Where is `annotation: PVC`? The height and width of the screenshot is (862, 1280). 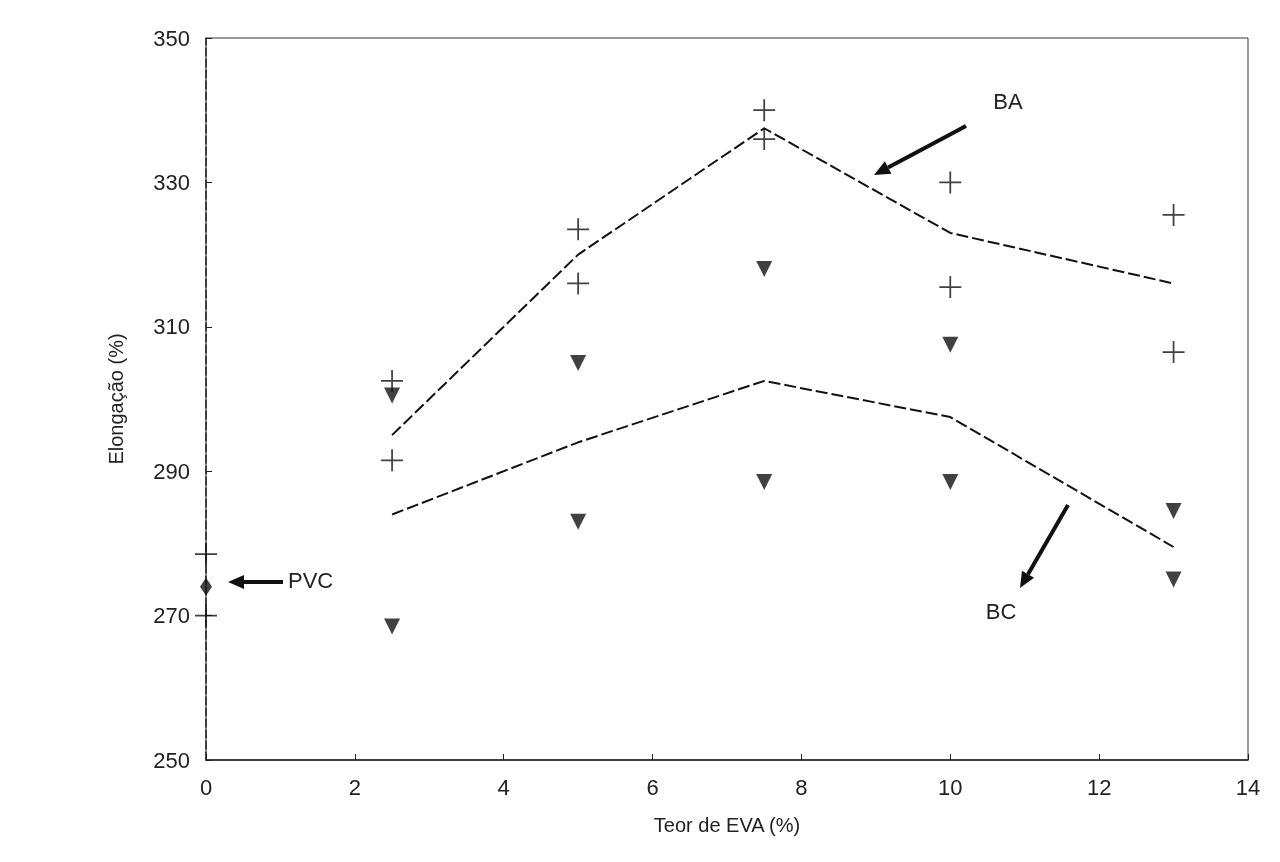
annotation: PVC is located at coordinates (311, 580).